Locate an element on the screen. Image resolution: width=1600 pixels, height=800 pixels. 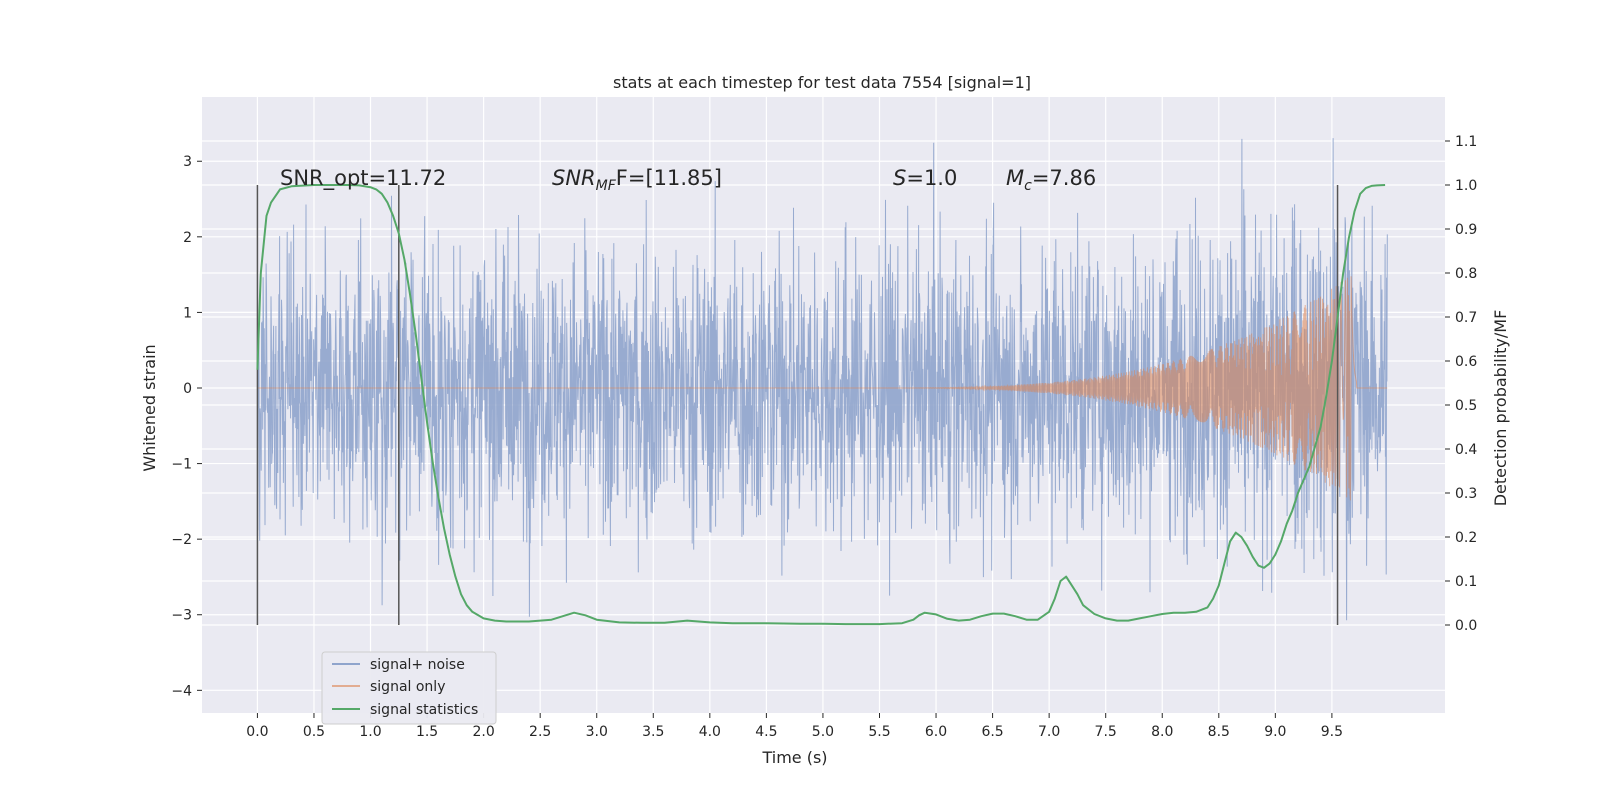
x-tick-label: 6.0 is located at coordinates (936, 732).